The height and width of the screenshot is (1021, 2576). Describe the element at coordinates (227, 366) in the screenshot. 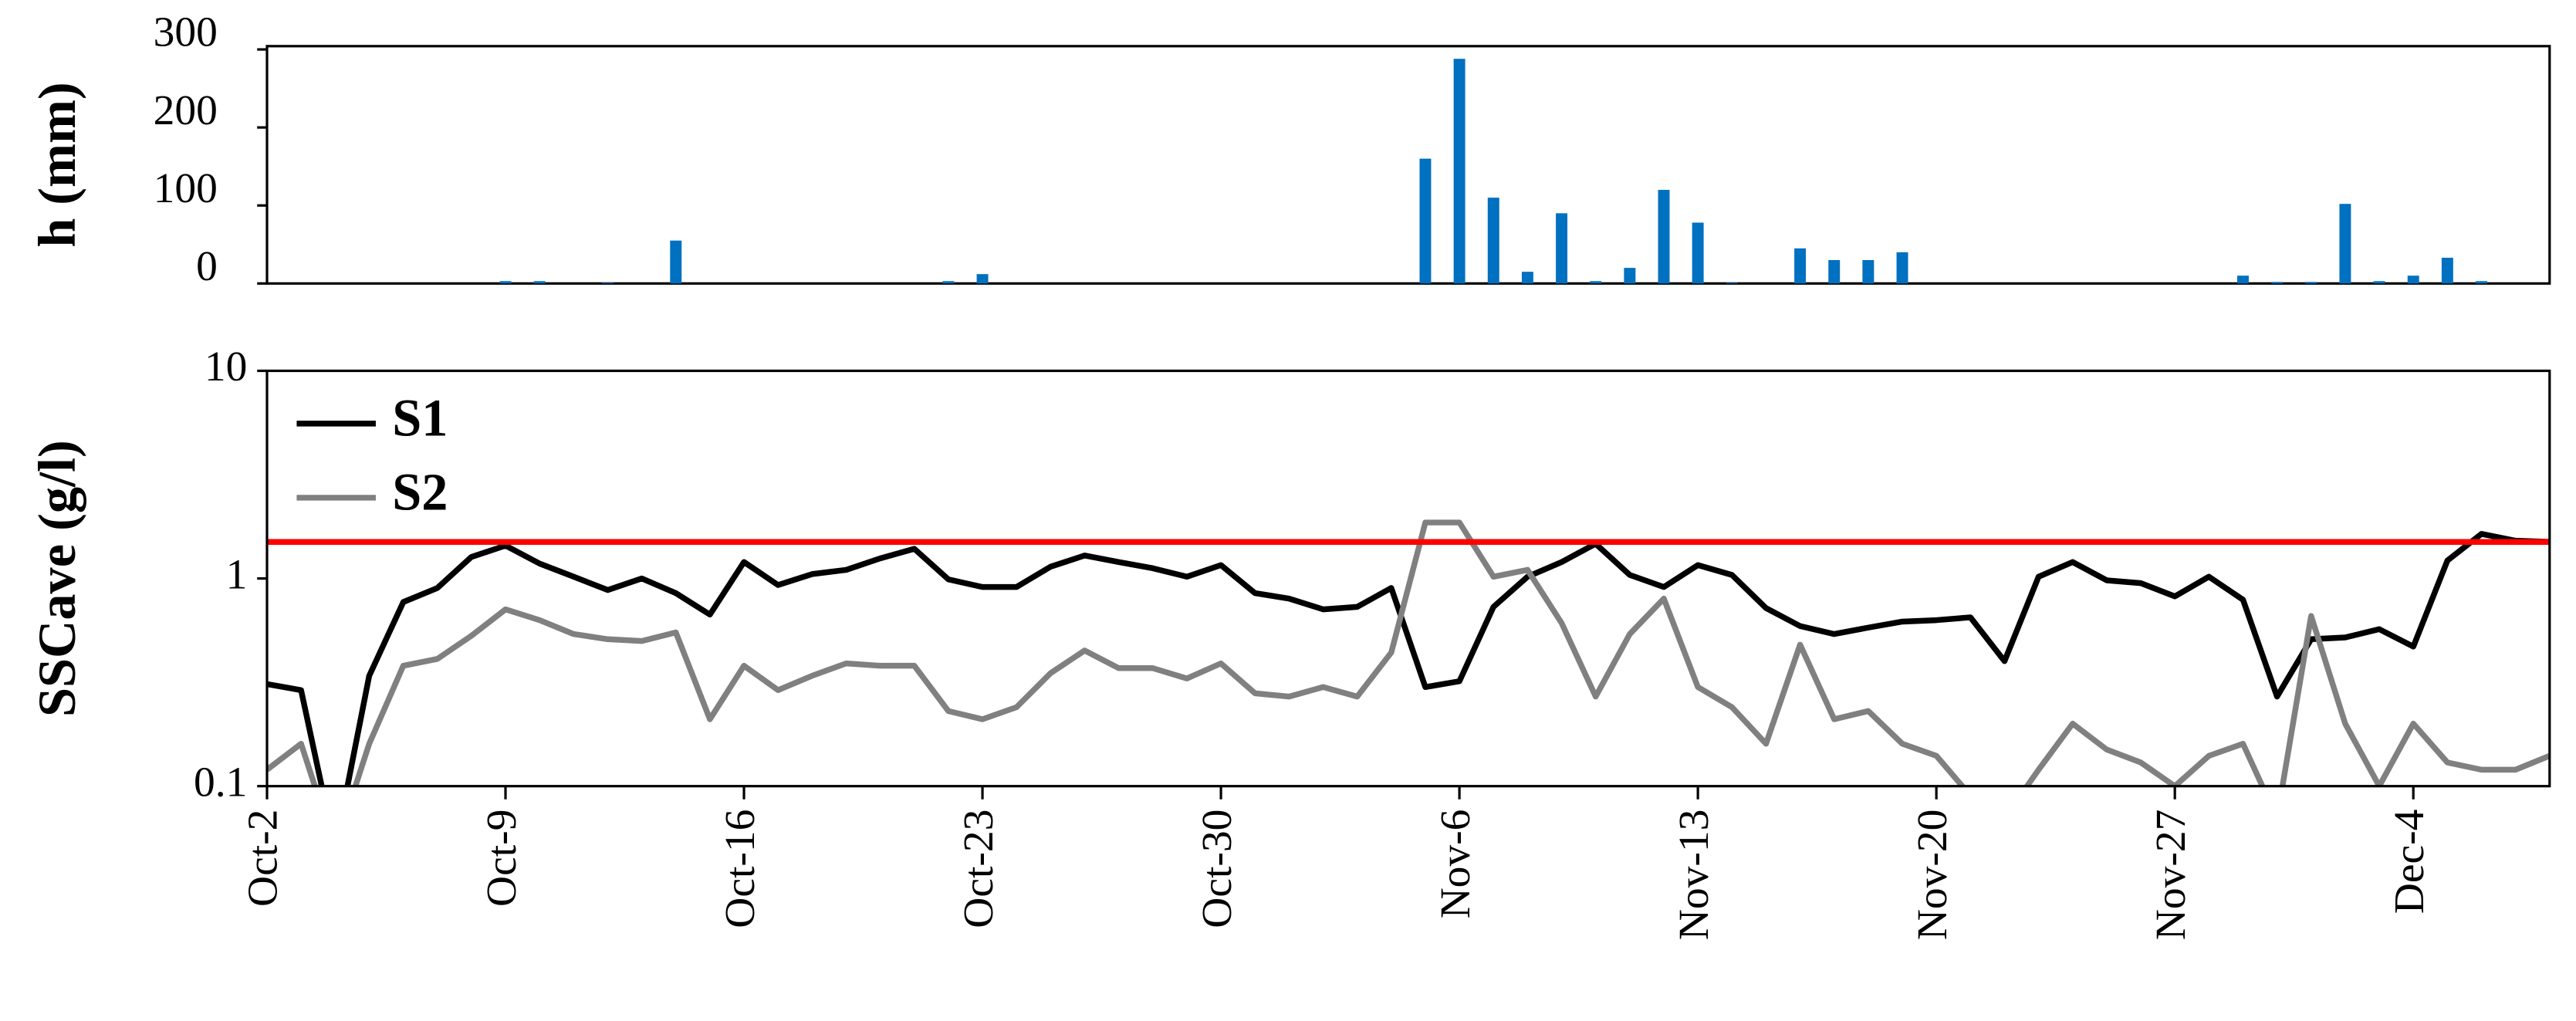

I see `y-tick-label: 10` at that location.